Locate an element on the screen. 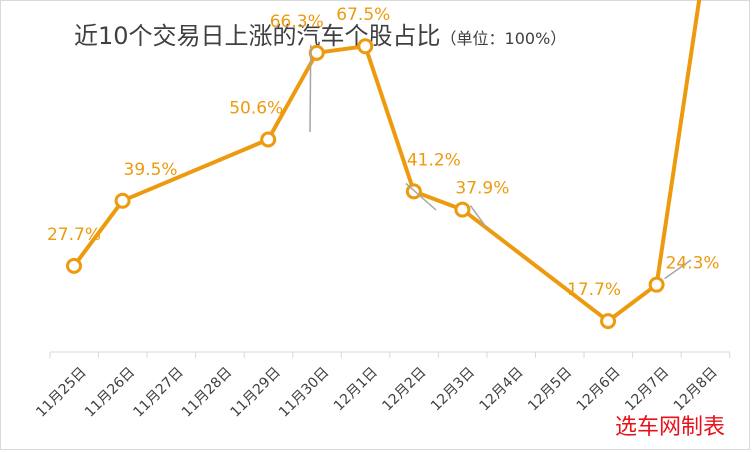 The height and width of the screenshot is (452, 752). chart-title: 近10个交易日上涨的汽车个股占比（单位：100%） is located at coordinates (320, 36).